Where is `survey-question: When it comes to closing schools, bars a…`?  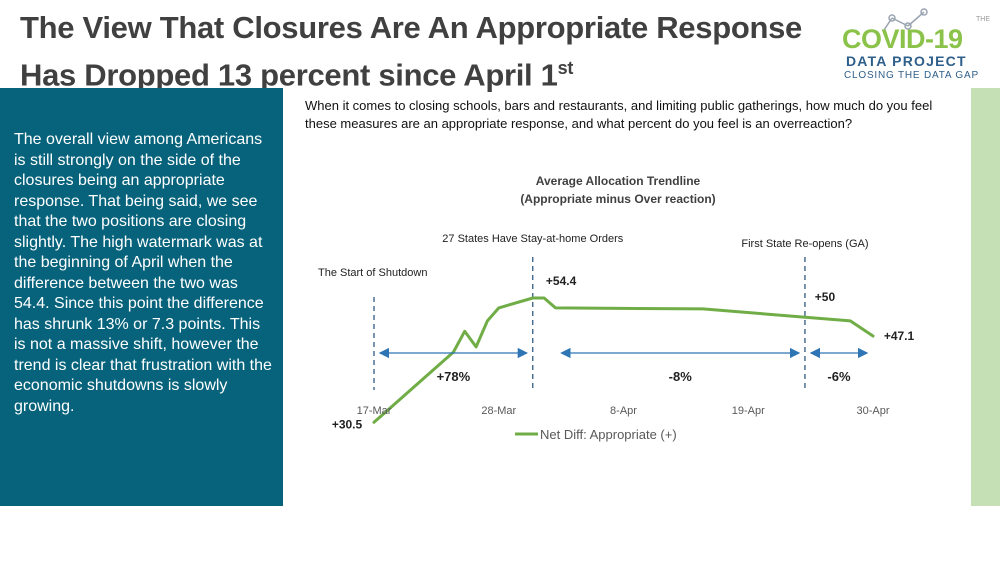
survey-question: When it comes to closing schools, bars a… is located at coordinates (619, 114).